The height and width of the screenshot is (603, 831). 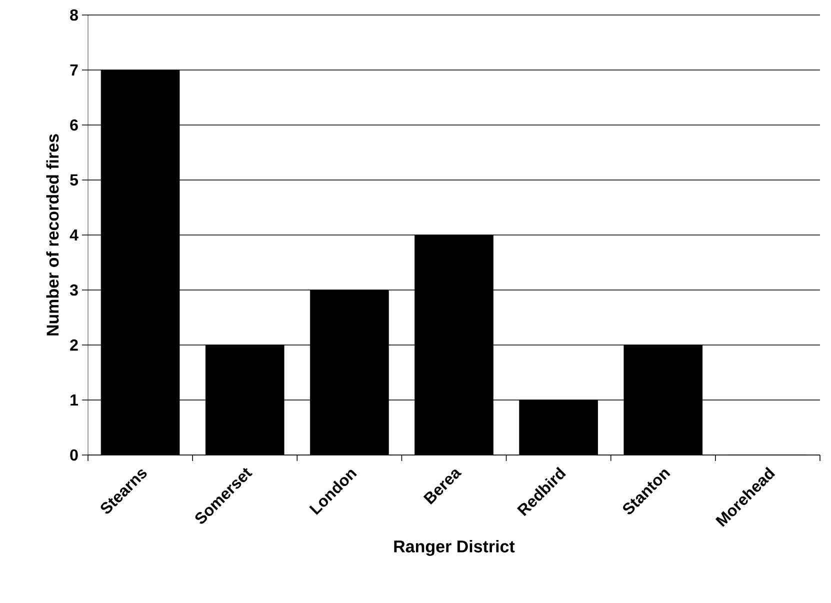 What do you see at coordinates (74, 290) in the screenshot?
I see `y-tick-label: 3` at bounding box center [74, 290].